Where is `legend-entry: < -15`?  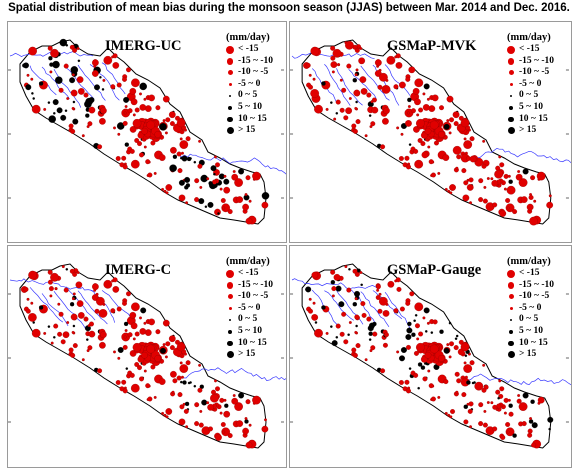
legend-entry: < -15 is located at coordinates (247, 50).